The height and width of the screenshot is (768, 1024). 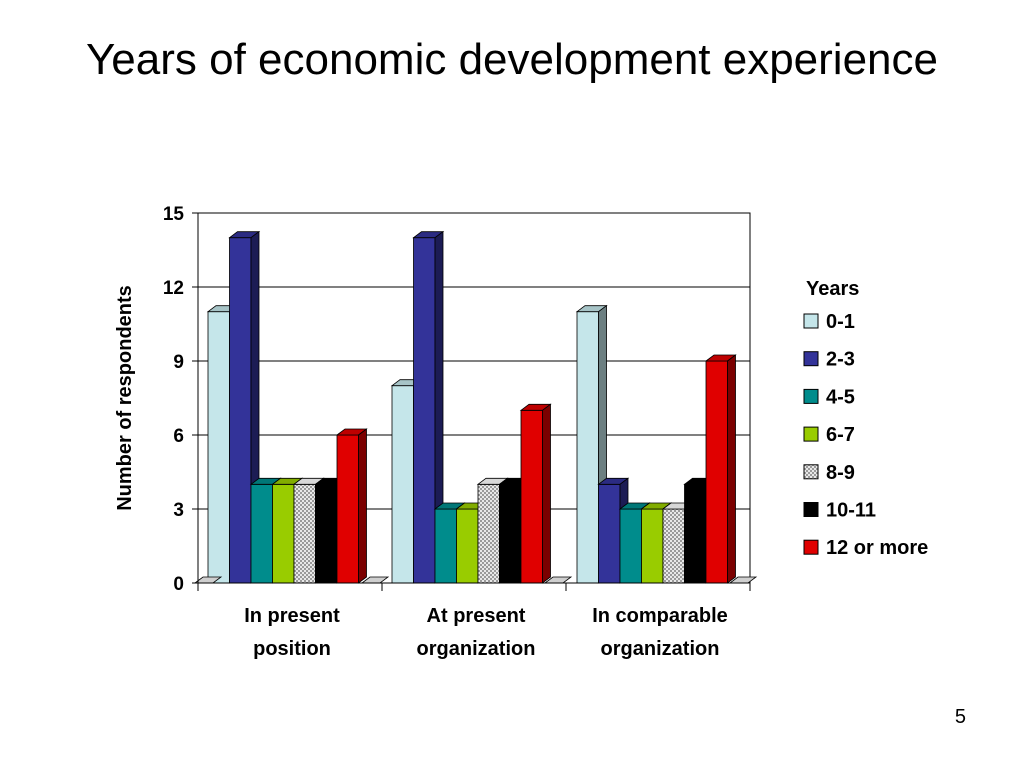 I want to click on y-tick-label: 9, so click(x=178, y=362).